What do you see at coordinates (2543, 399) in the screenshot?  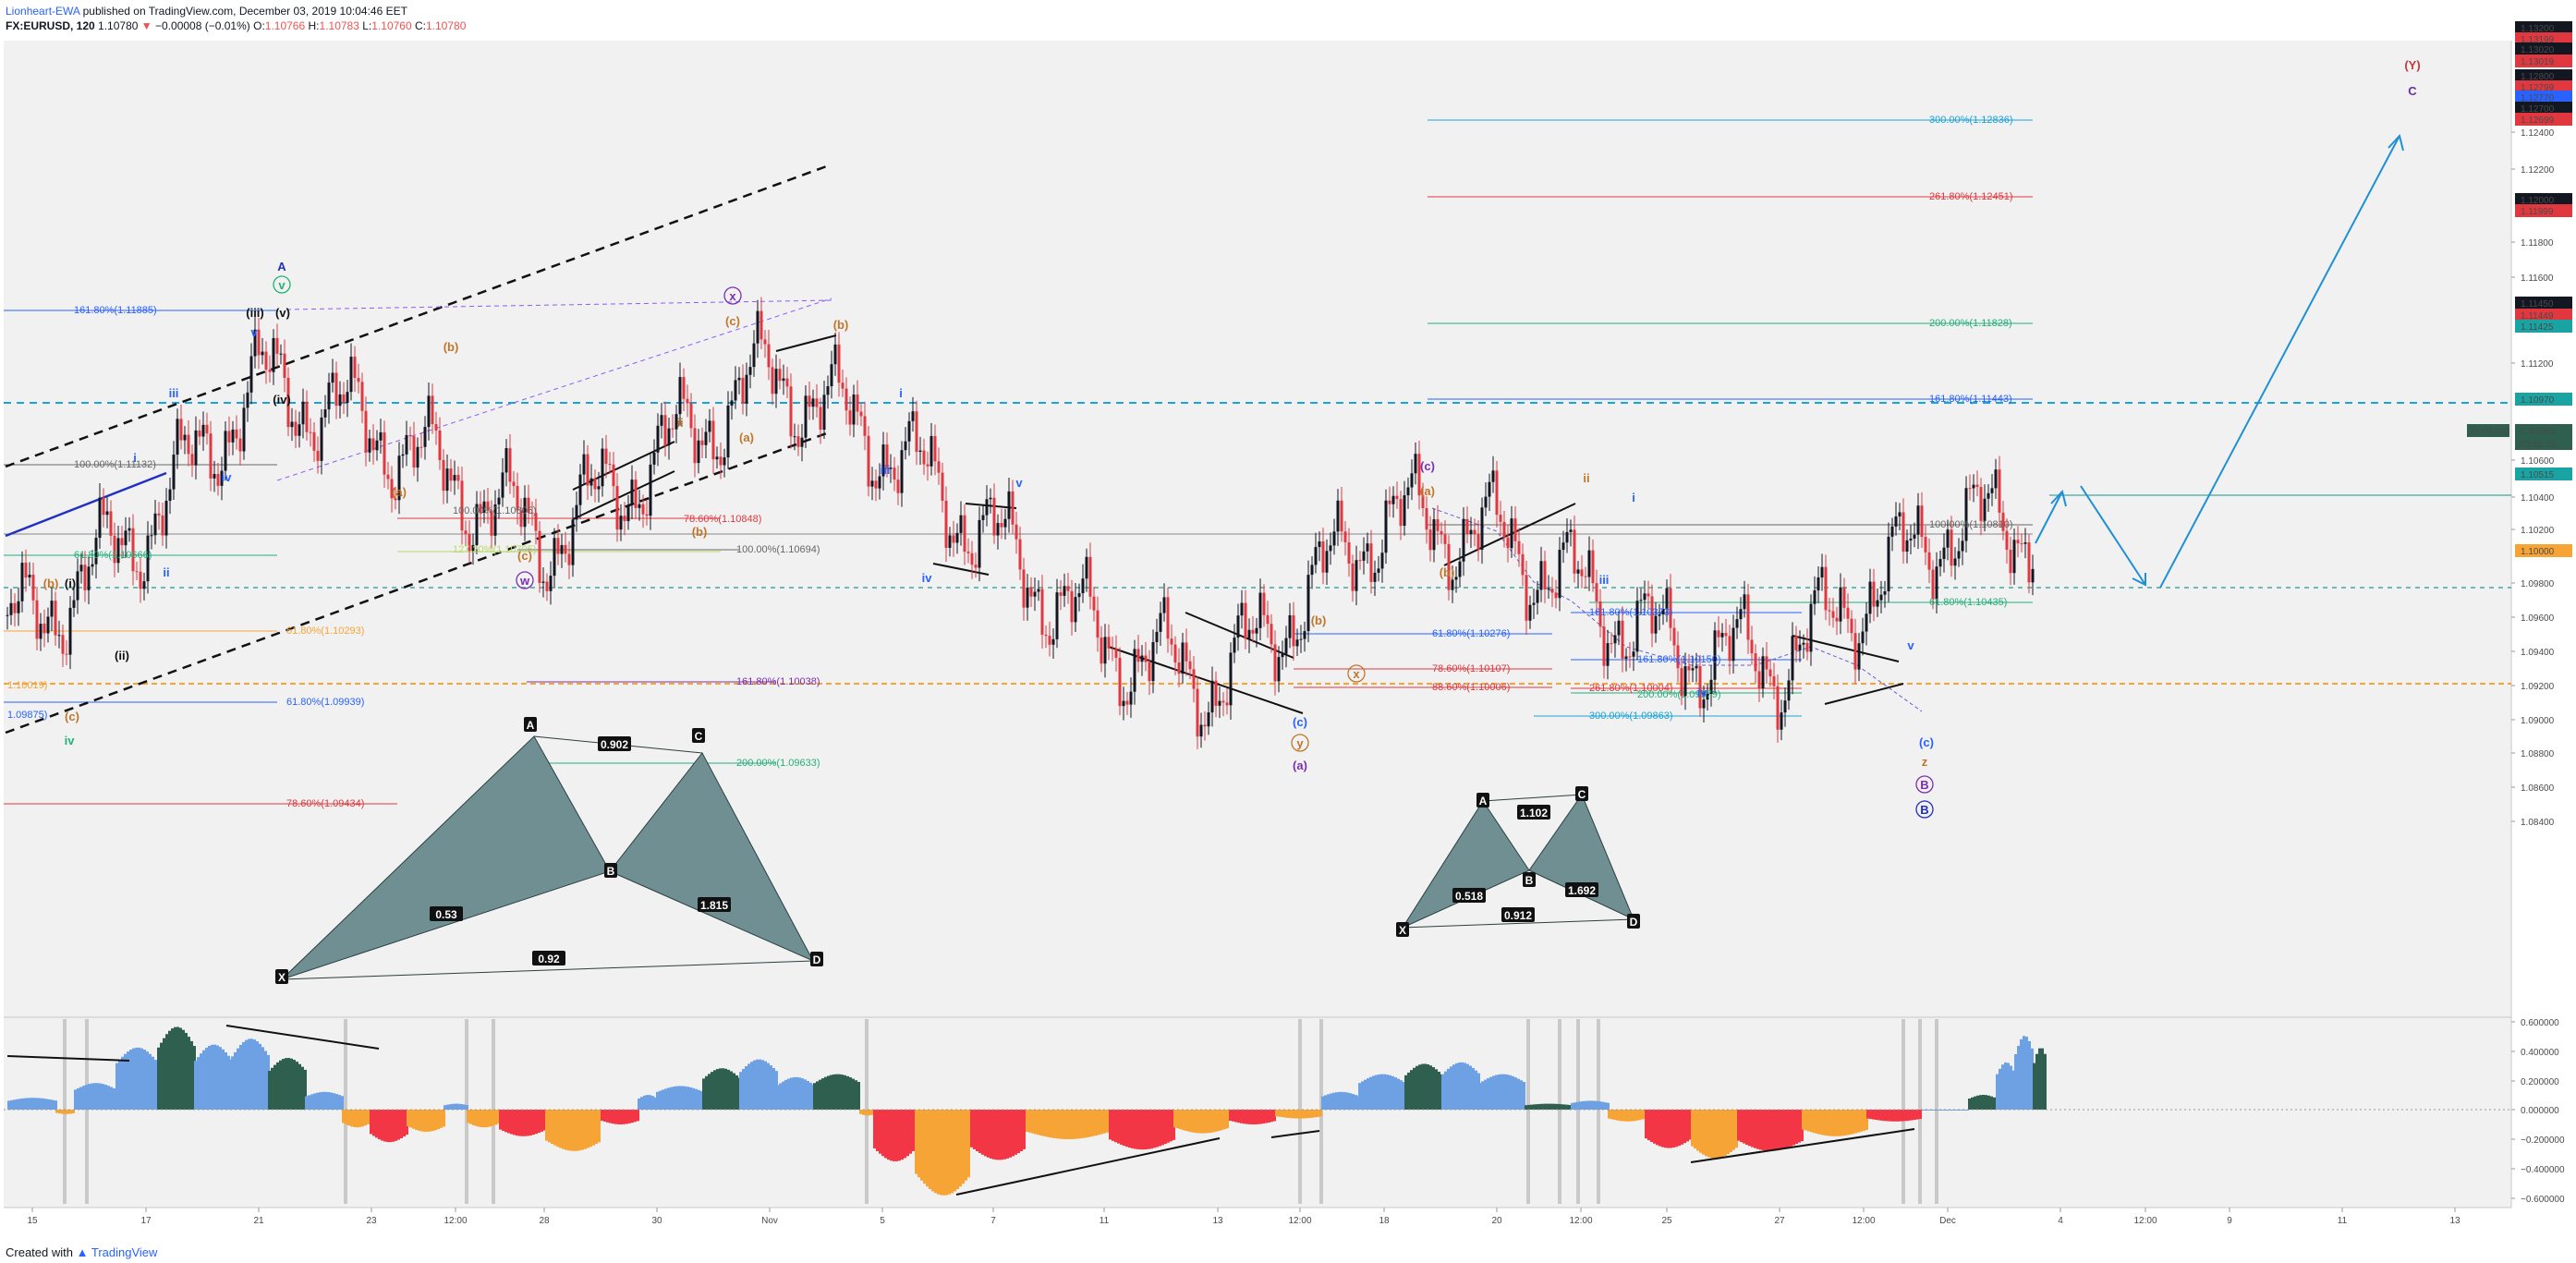 I see `price-tag` at bounding box center [2543, 399].